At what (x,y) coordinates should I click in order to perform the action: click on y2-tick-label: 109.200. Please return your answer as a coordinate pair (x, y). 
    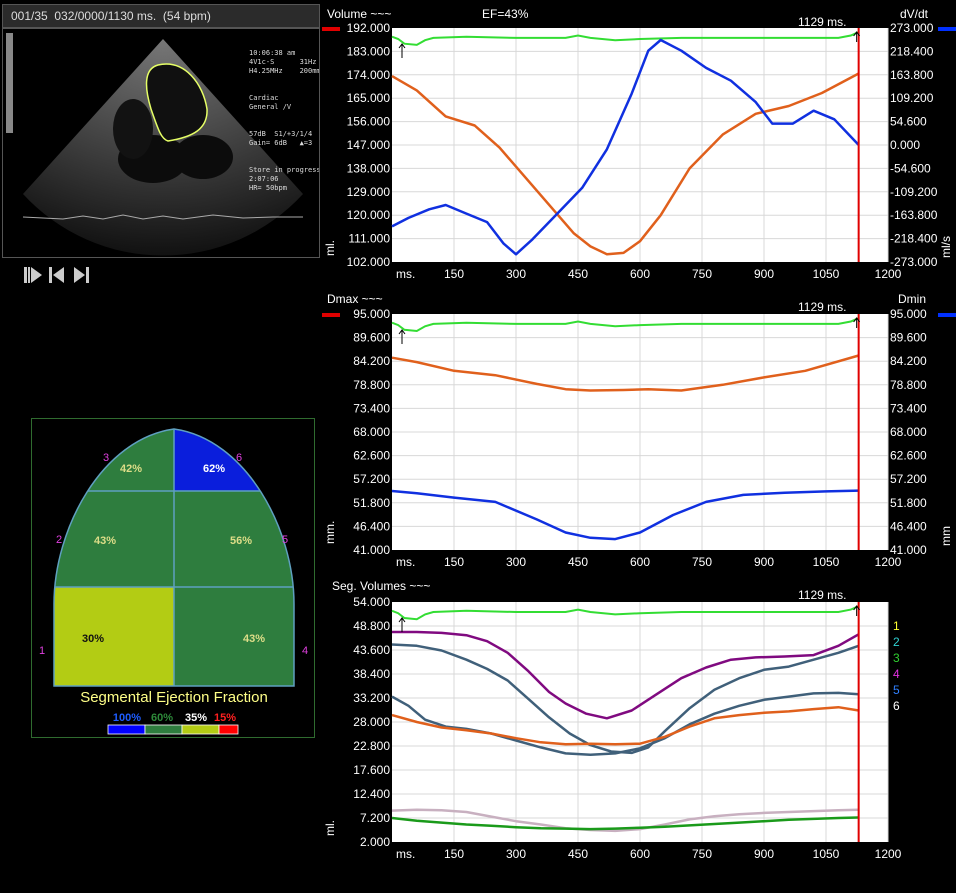
    Looking at the image, I should click on (912, 98).